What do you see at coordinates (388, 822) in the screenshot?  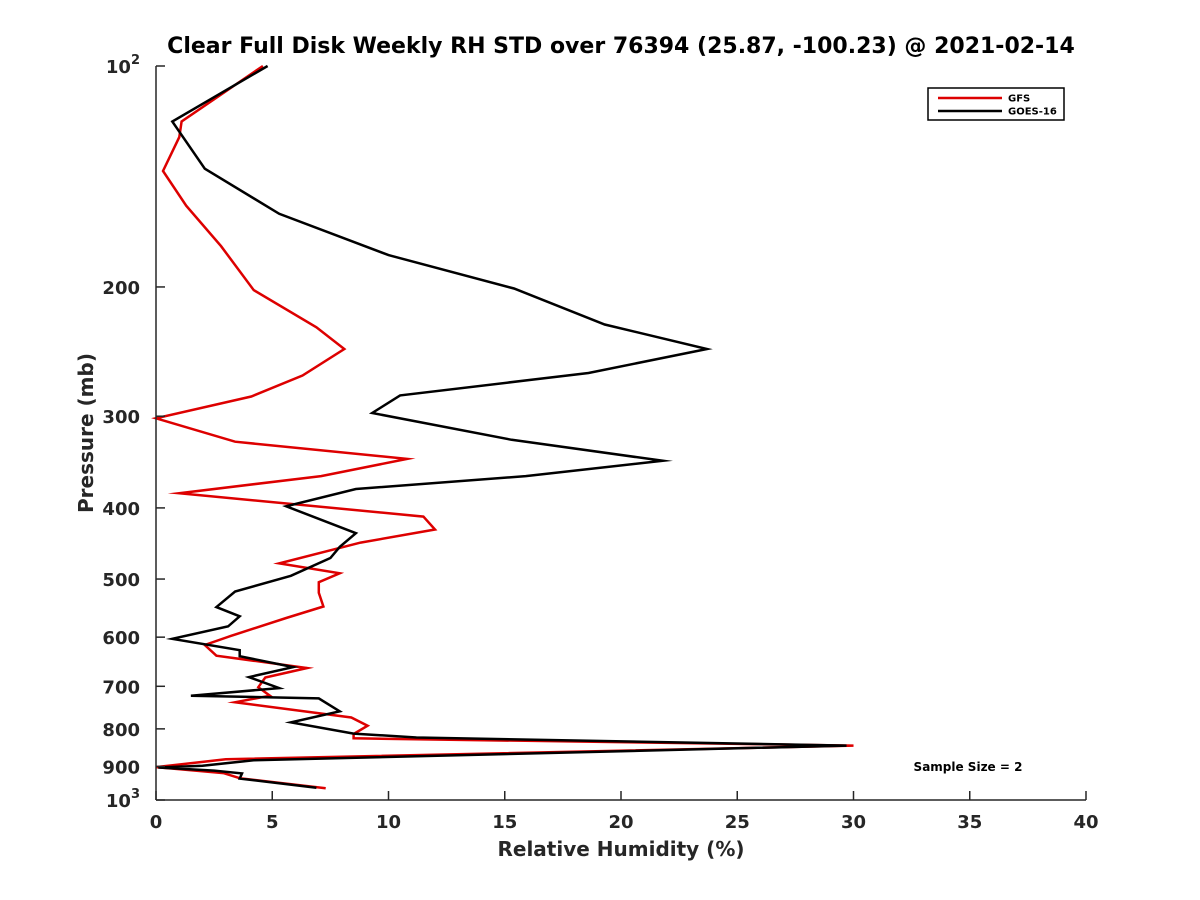 I see `x-tick-label: 10` at bounding box center [388, 822].